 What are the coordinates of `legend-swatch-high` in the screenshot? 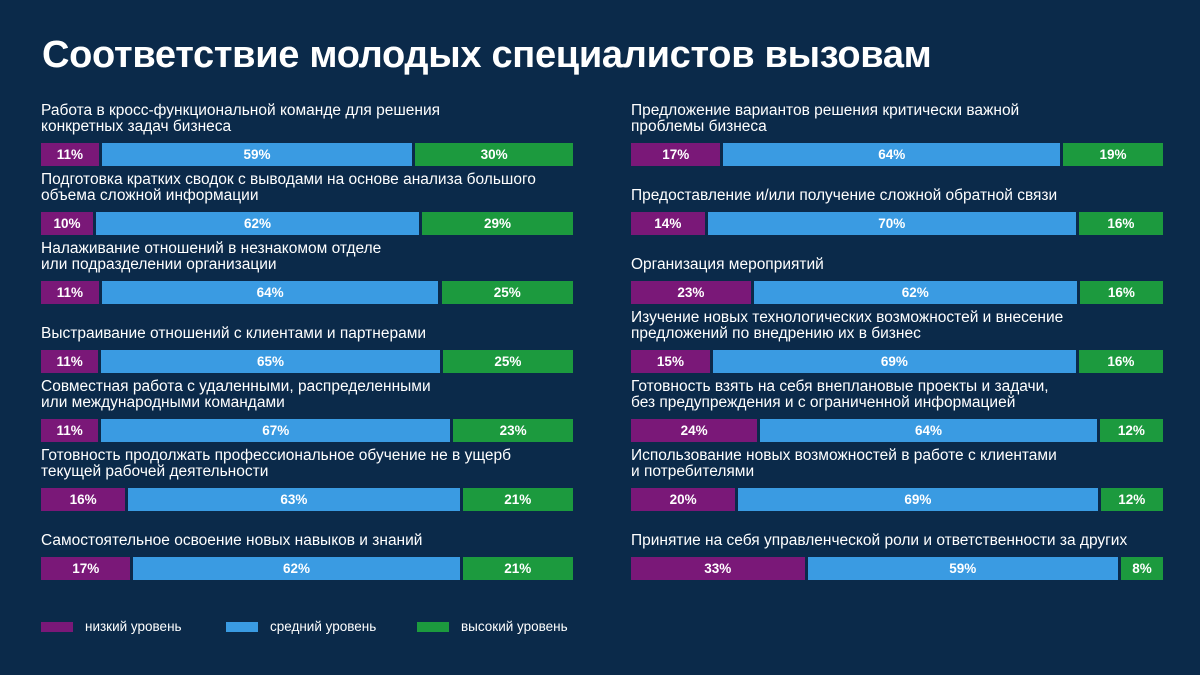 It's located at (433, 627).